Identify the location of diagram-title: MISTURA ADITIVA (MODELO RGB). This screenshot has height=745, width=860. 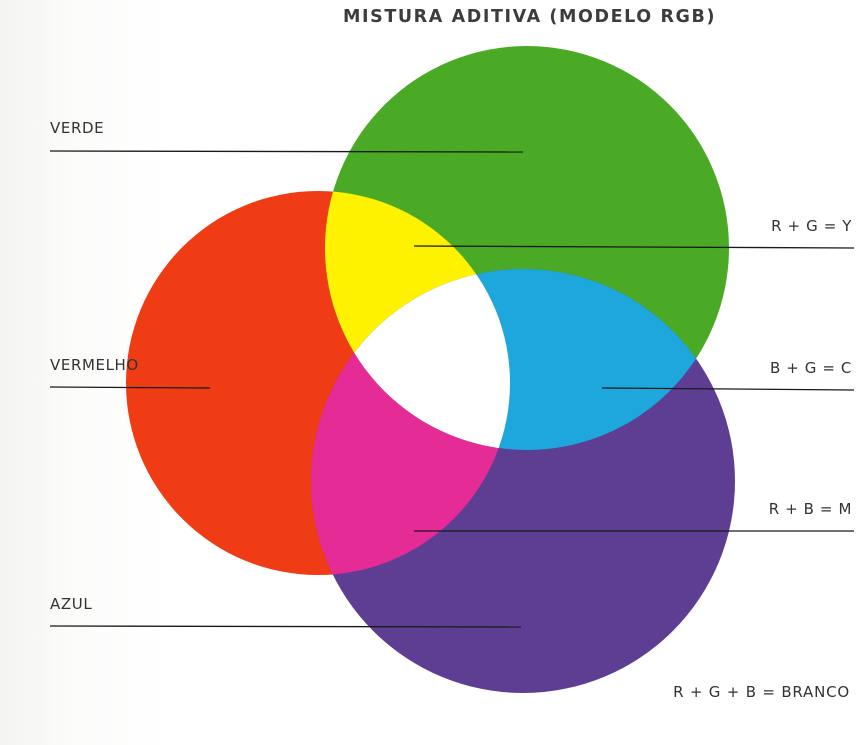
(530, 17).